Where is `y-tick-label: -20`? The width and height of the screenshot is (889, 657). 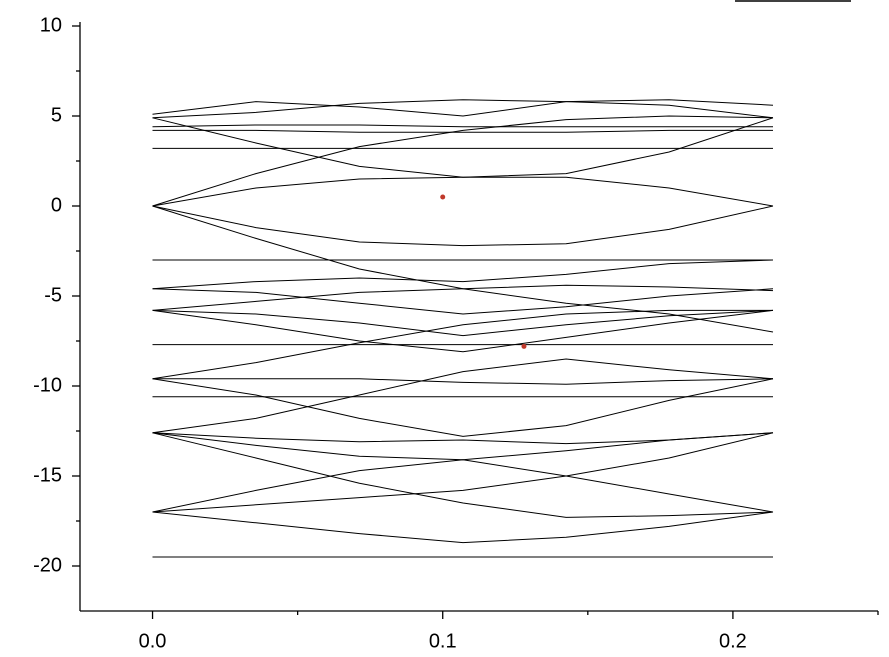 y-tick-label: -20 is located at coordinates (47, 565).